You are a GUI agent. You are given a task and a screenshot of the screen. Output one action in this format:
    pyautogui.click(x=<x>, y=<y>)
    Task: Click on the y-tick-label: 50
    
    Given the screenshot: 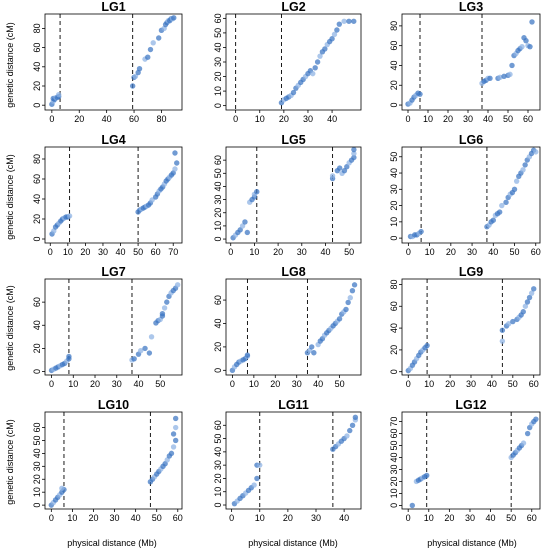 What is the action you would take?
    pyautogui.click(x=218, y=439)
    